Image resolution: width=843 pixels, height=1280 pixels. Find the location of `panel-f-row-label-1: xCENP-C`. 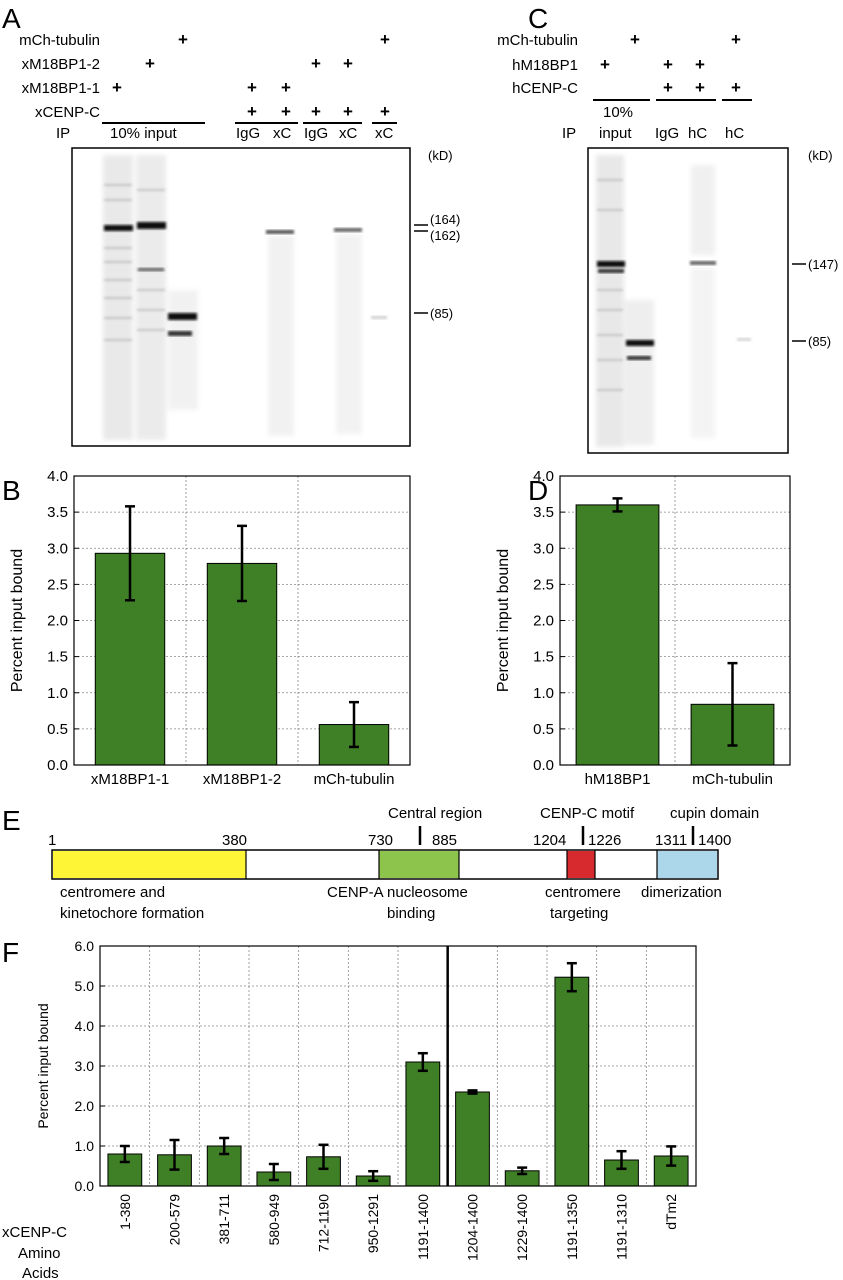

panel-f-row-label-1: xCENP-C is located at coordinates (34, 1232).